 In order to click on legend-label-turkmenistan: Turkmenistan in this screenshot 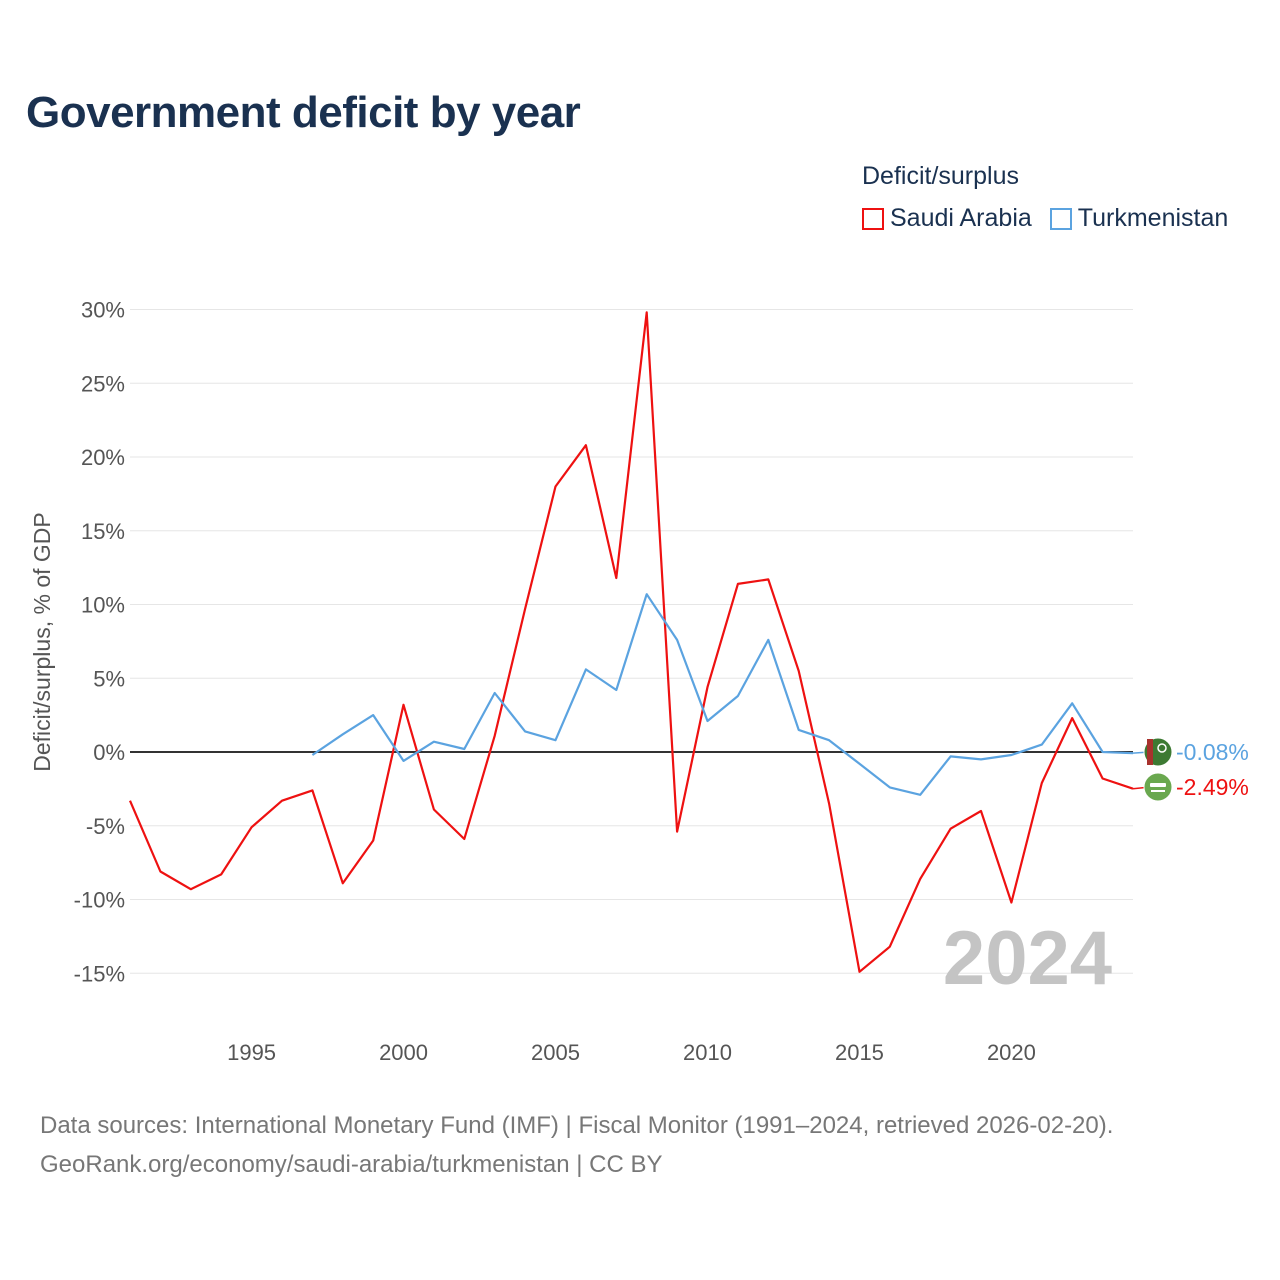, I will do `click(1153, 218)`.